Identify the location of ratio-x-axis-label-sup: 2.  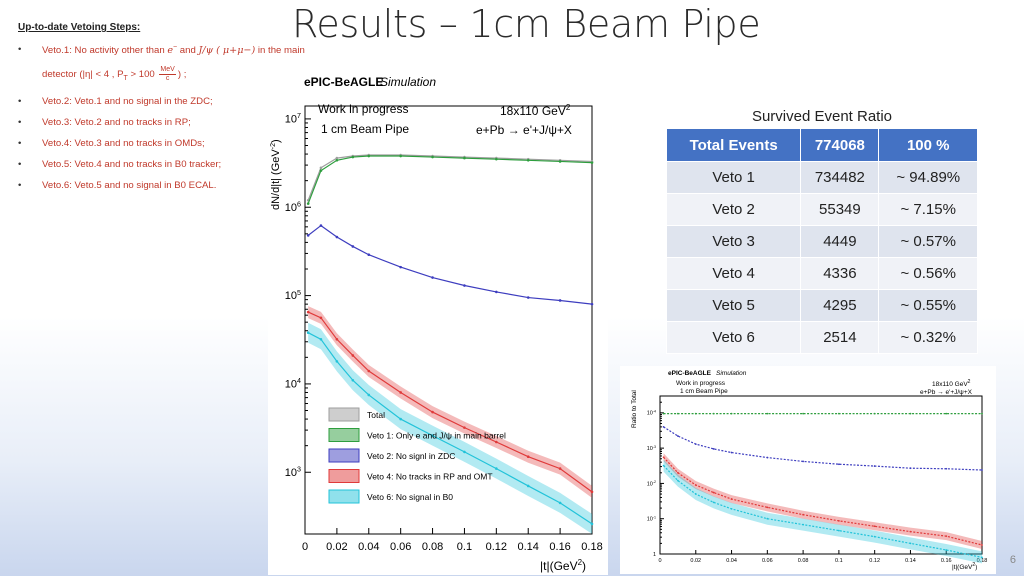
(973, 565).